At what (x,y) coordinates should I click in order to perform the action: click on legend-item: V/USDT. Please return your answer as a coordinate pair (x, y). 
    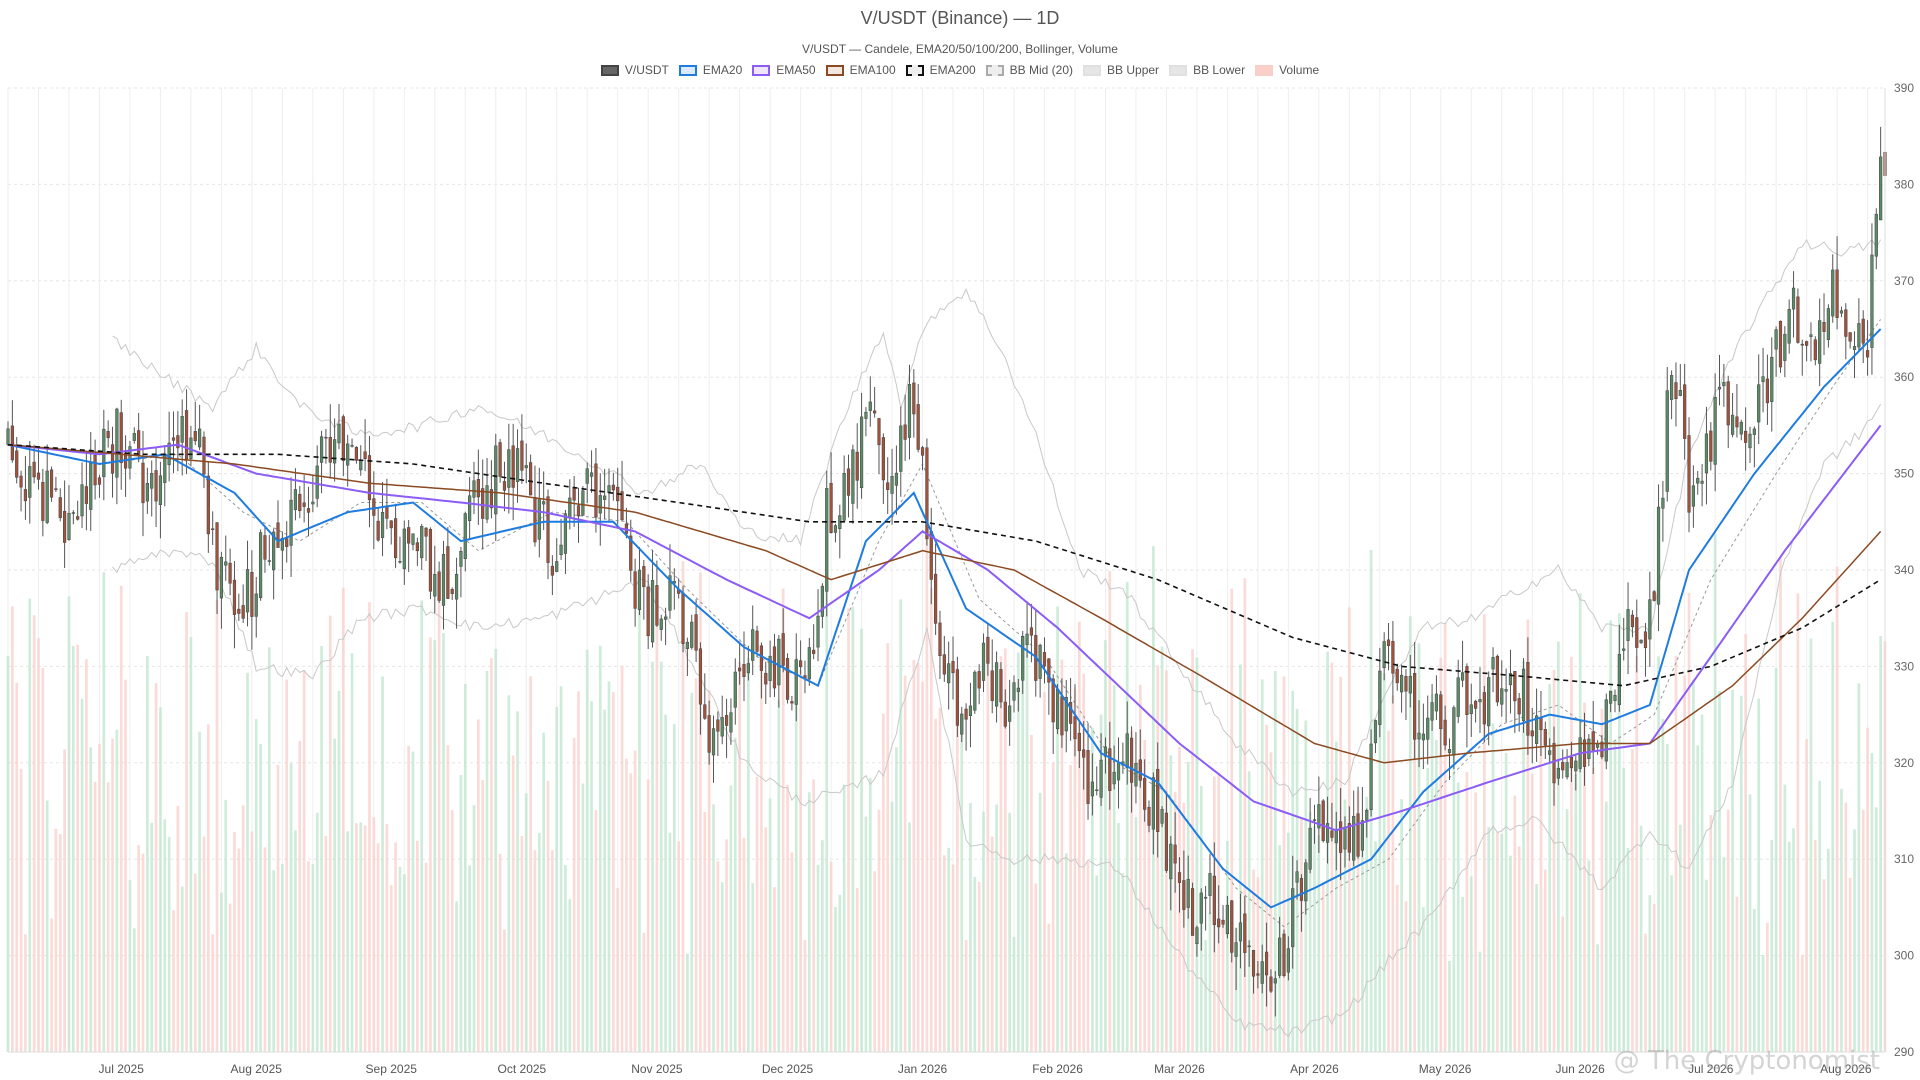
    Looking at the image, I should click on (634, 70).